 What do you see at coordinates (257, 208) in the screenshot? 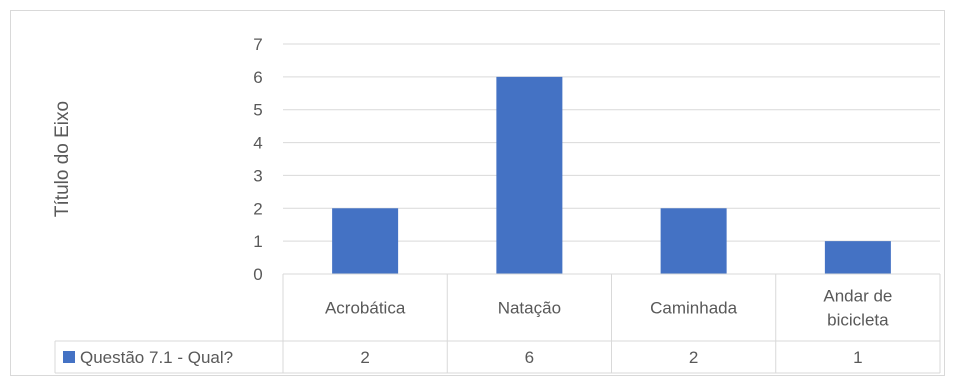
I see `y-tick-label: 2` at bounding box center [257, 208].